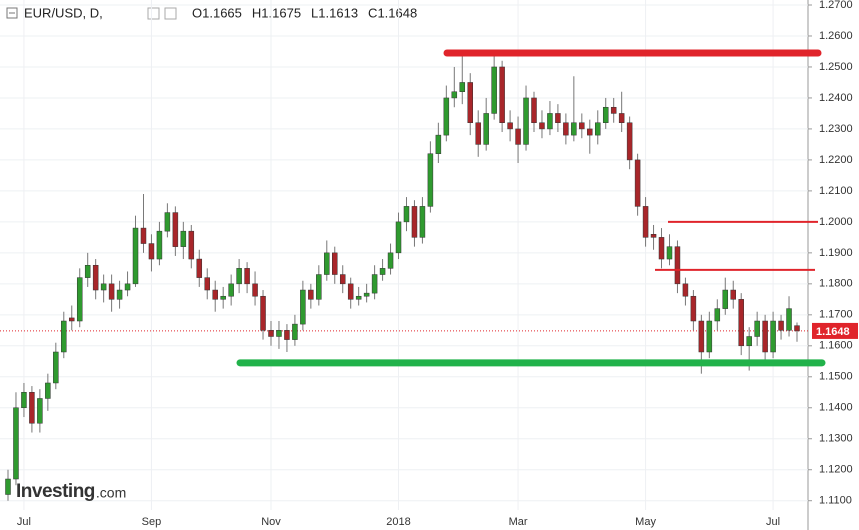 Image resolution: width=859 pixels, height=530 pixels. I want to click on y-tick-label: 1.1200, so click(836, 470).